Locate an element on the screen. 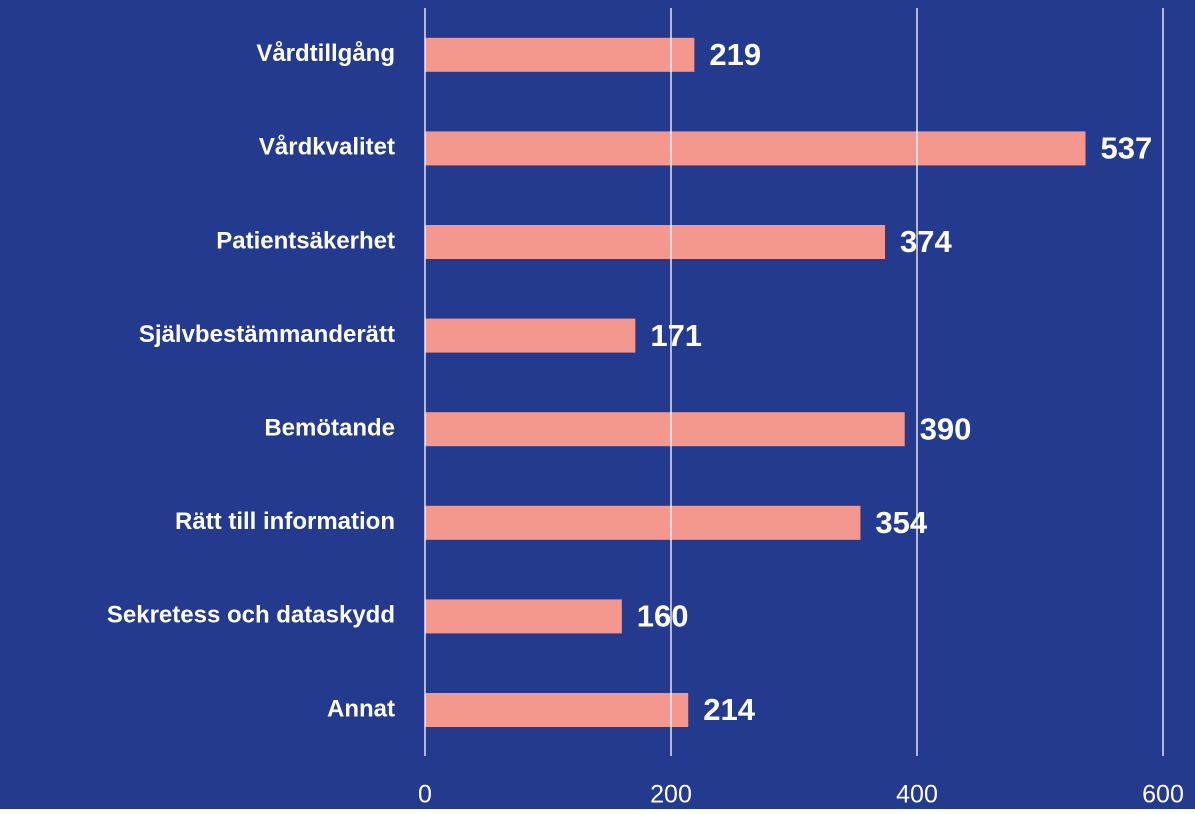 This screenshot has width=1195, height=814. value-label: 219 is located at coordinates (735, 54).